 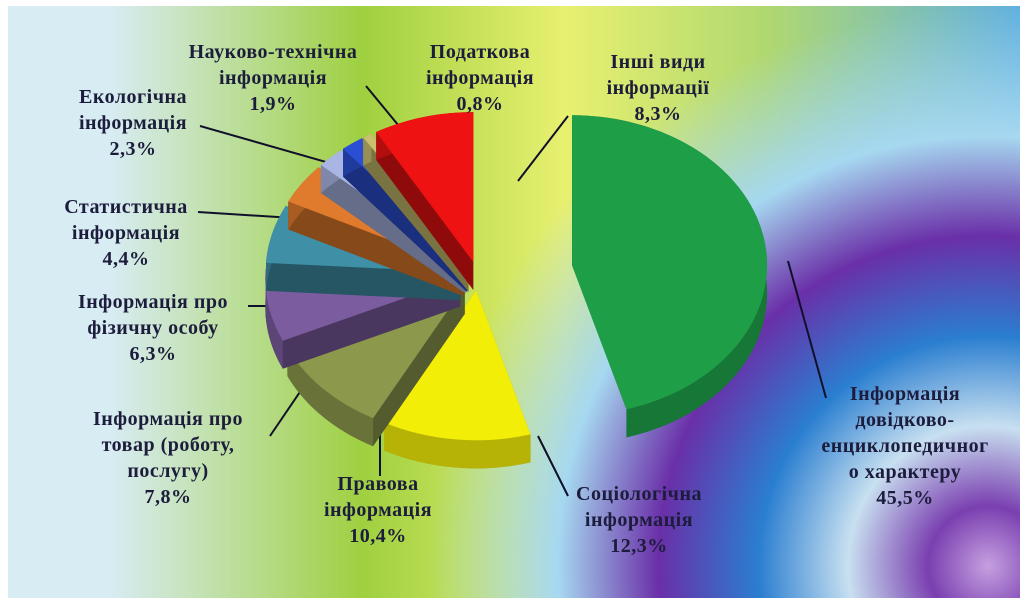 What do you see at coordinates (905, 498) in the screenshot?
I see `value-label: 45,5%` at bounding box center [905, 498].